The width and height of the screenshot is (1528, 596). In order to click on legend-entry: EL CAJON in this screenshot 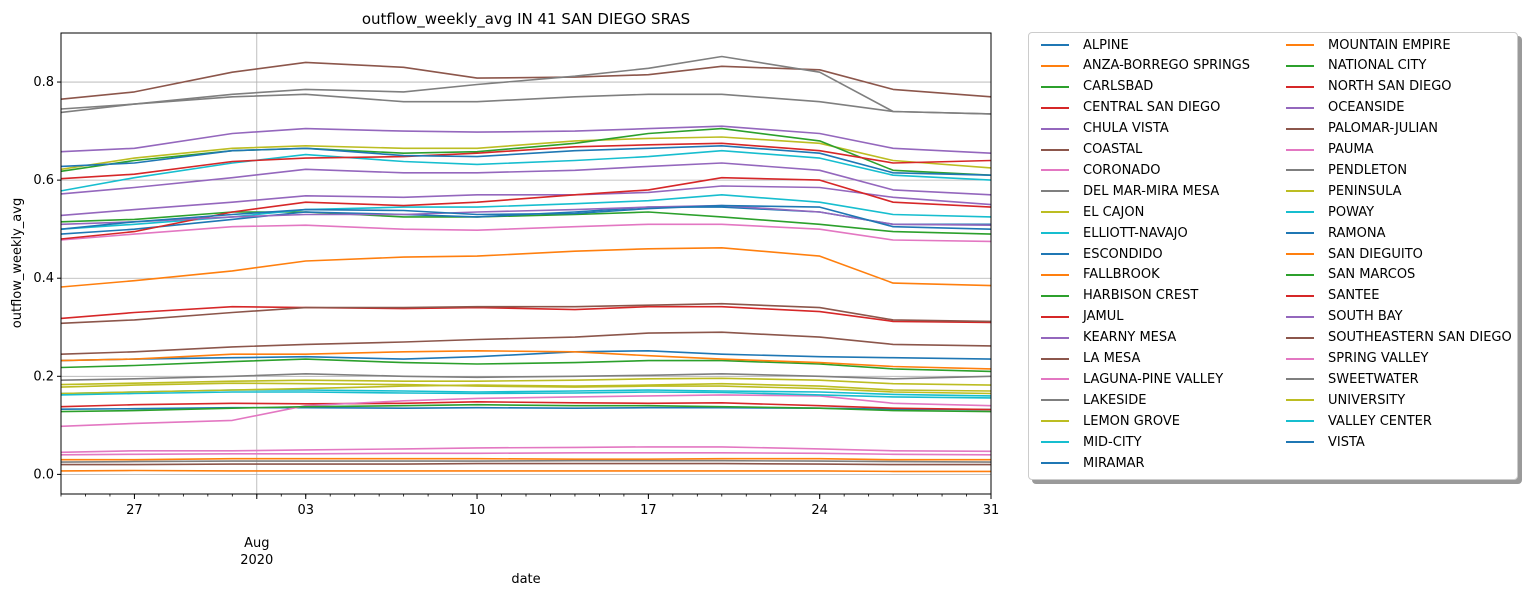, I will do `click(1092, 212)`.